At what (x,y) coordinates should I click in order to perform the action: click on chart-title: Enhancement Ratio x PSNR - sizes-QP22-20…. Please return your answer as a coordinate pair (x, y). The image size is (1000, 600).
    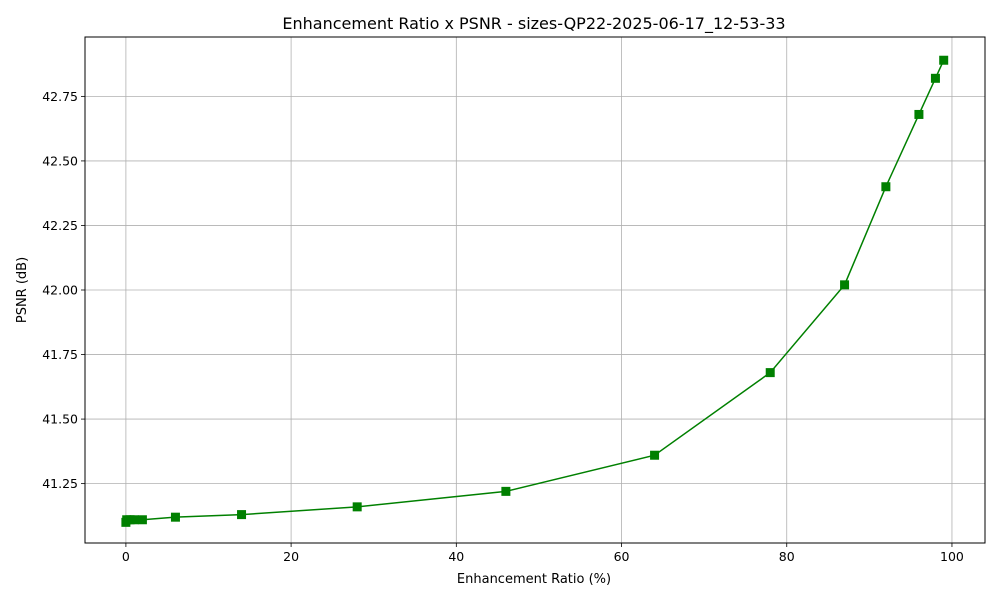
    Looking at the image, I should click on (533, 24).